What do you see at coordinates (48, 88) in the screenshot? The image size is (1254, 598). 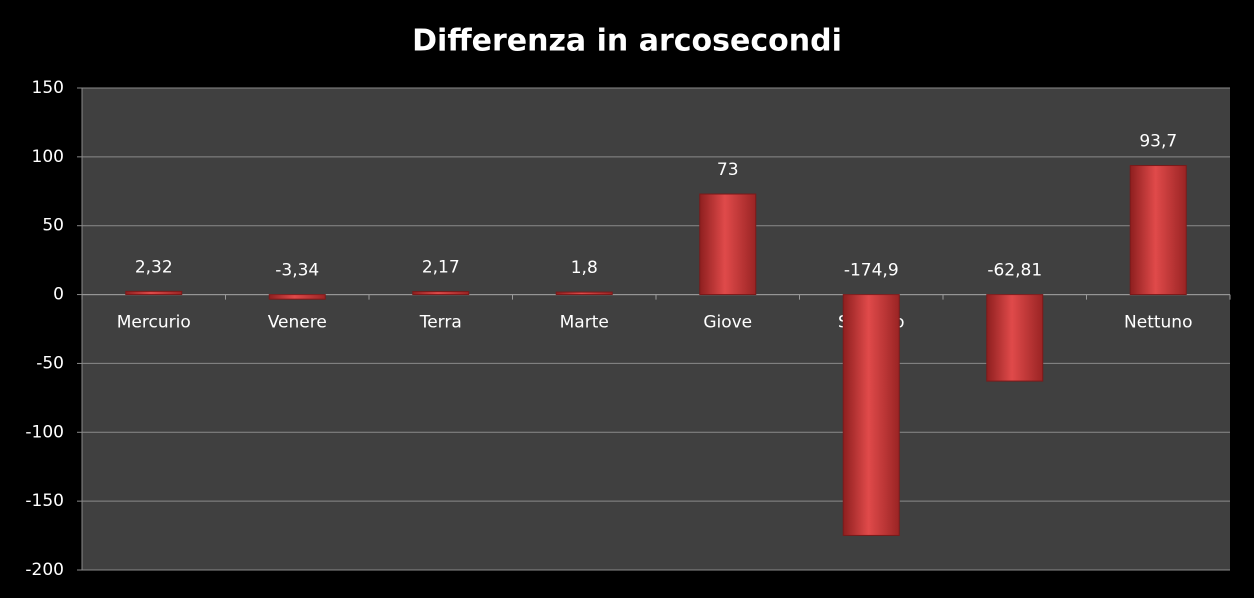 I see `y-tick-label: 150` at bounding box center [48, 88].